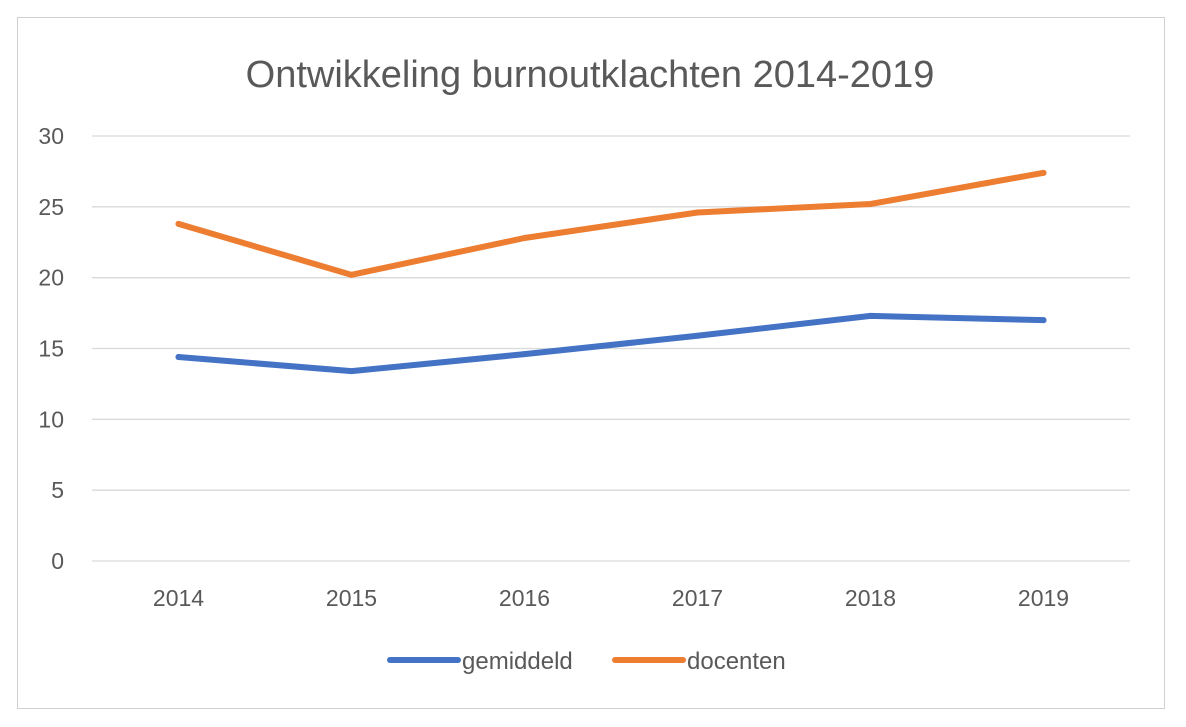  I want to click on x-tick-label: 2016, so click(524, 598).